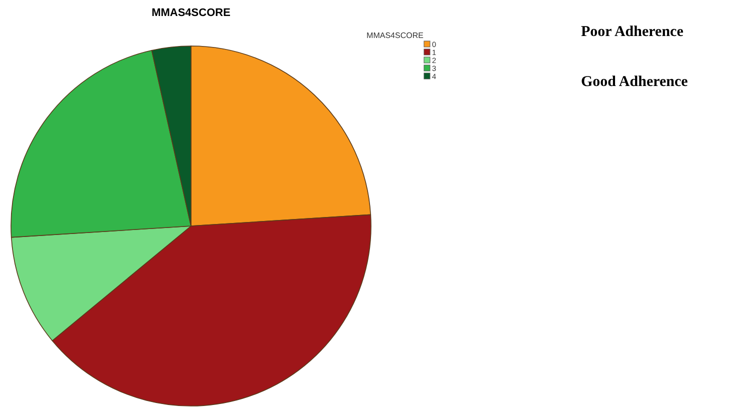 This screenshot has height=415, width=737. Describe the element at coordinates (634, 82) in the screenshot. I see `text: Good Adherence` at that location.